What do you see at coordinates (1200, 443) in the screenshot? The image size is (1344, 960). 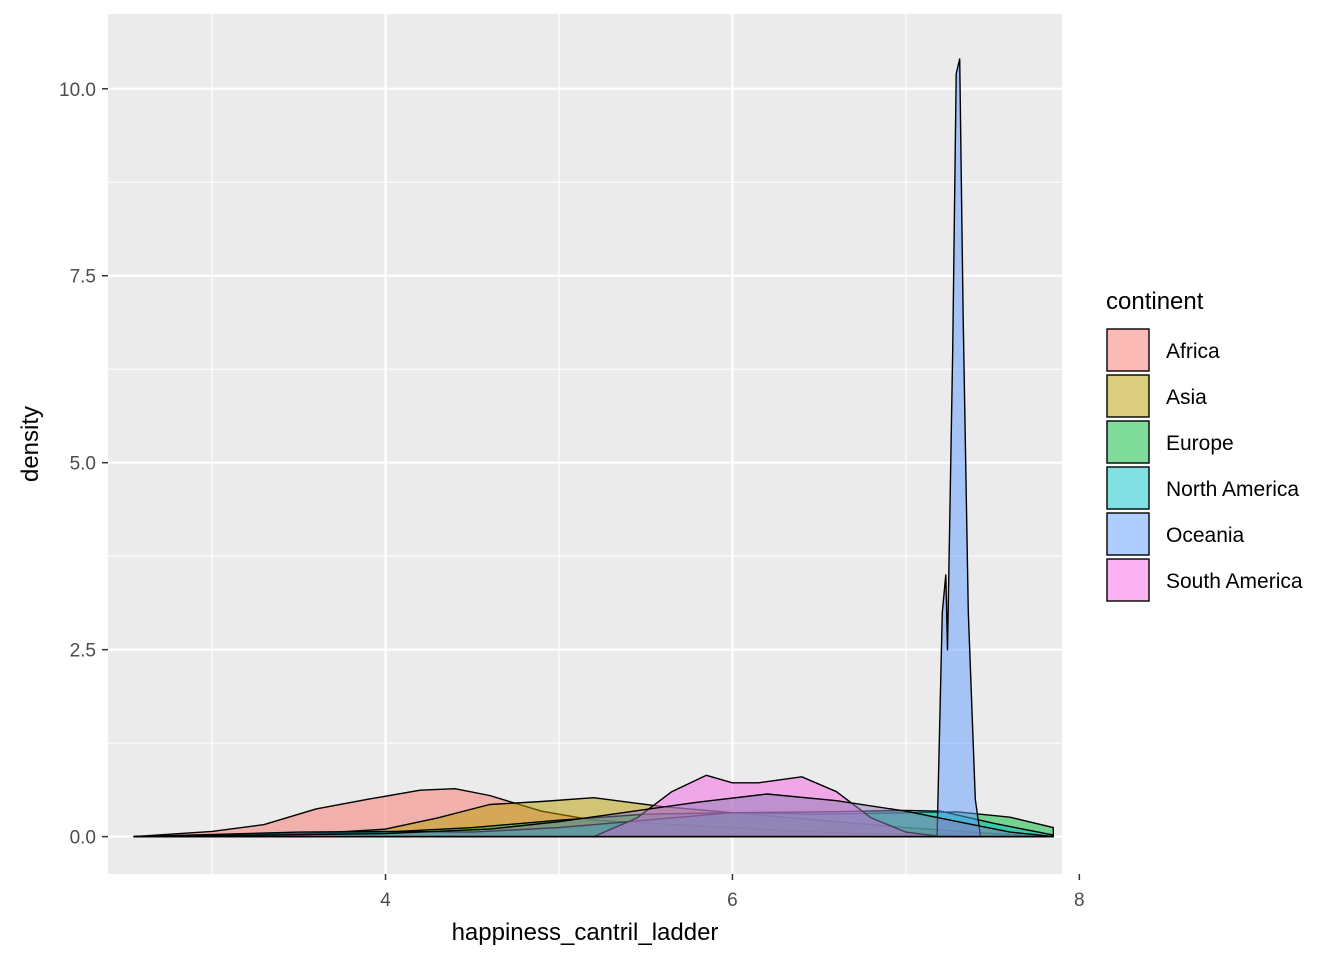 I see `legend-label-europe: Europe` at bounding box center [1200, 443].